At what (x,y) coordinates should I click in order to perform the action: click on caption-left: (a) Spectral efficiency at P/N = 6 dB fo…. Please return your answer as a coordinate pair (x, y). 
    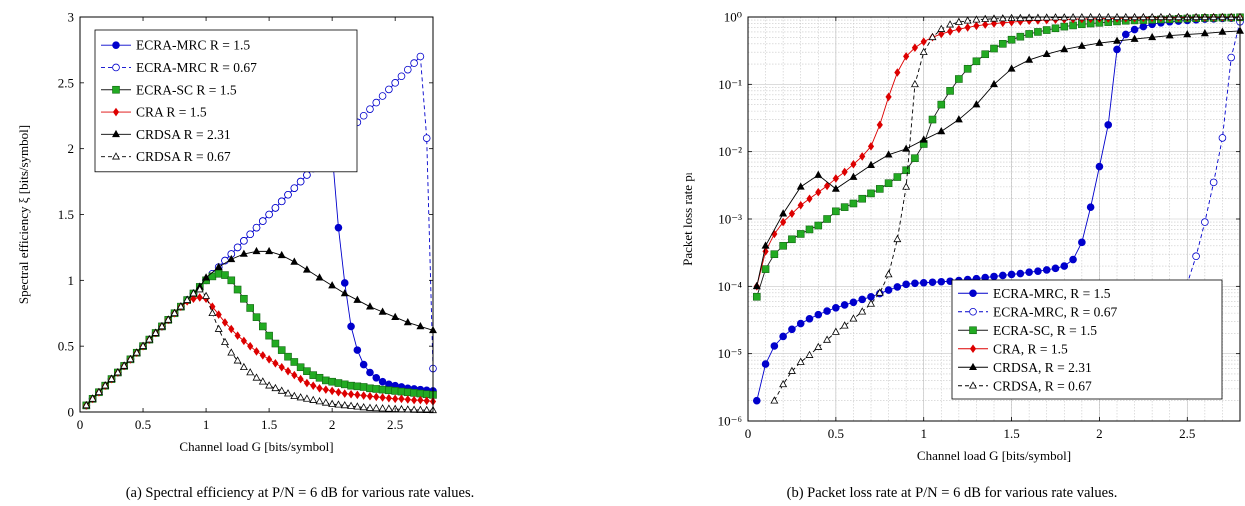
    Looking at the image, I should click on (300, 493).